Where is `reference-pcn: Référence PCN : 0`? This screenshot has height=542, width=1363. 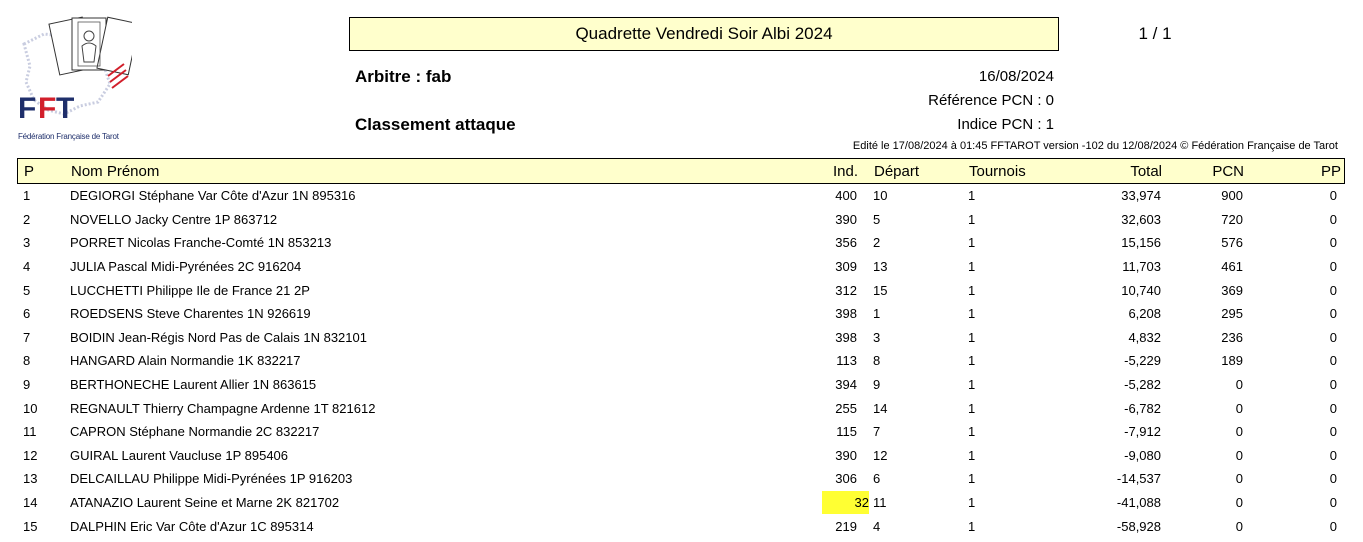
reference-pcn: Référence PCN : 0 is located at coordinates (991, 100).